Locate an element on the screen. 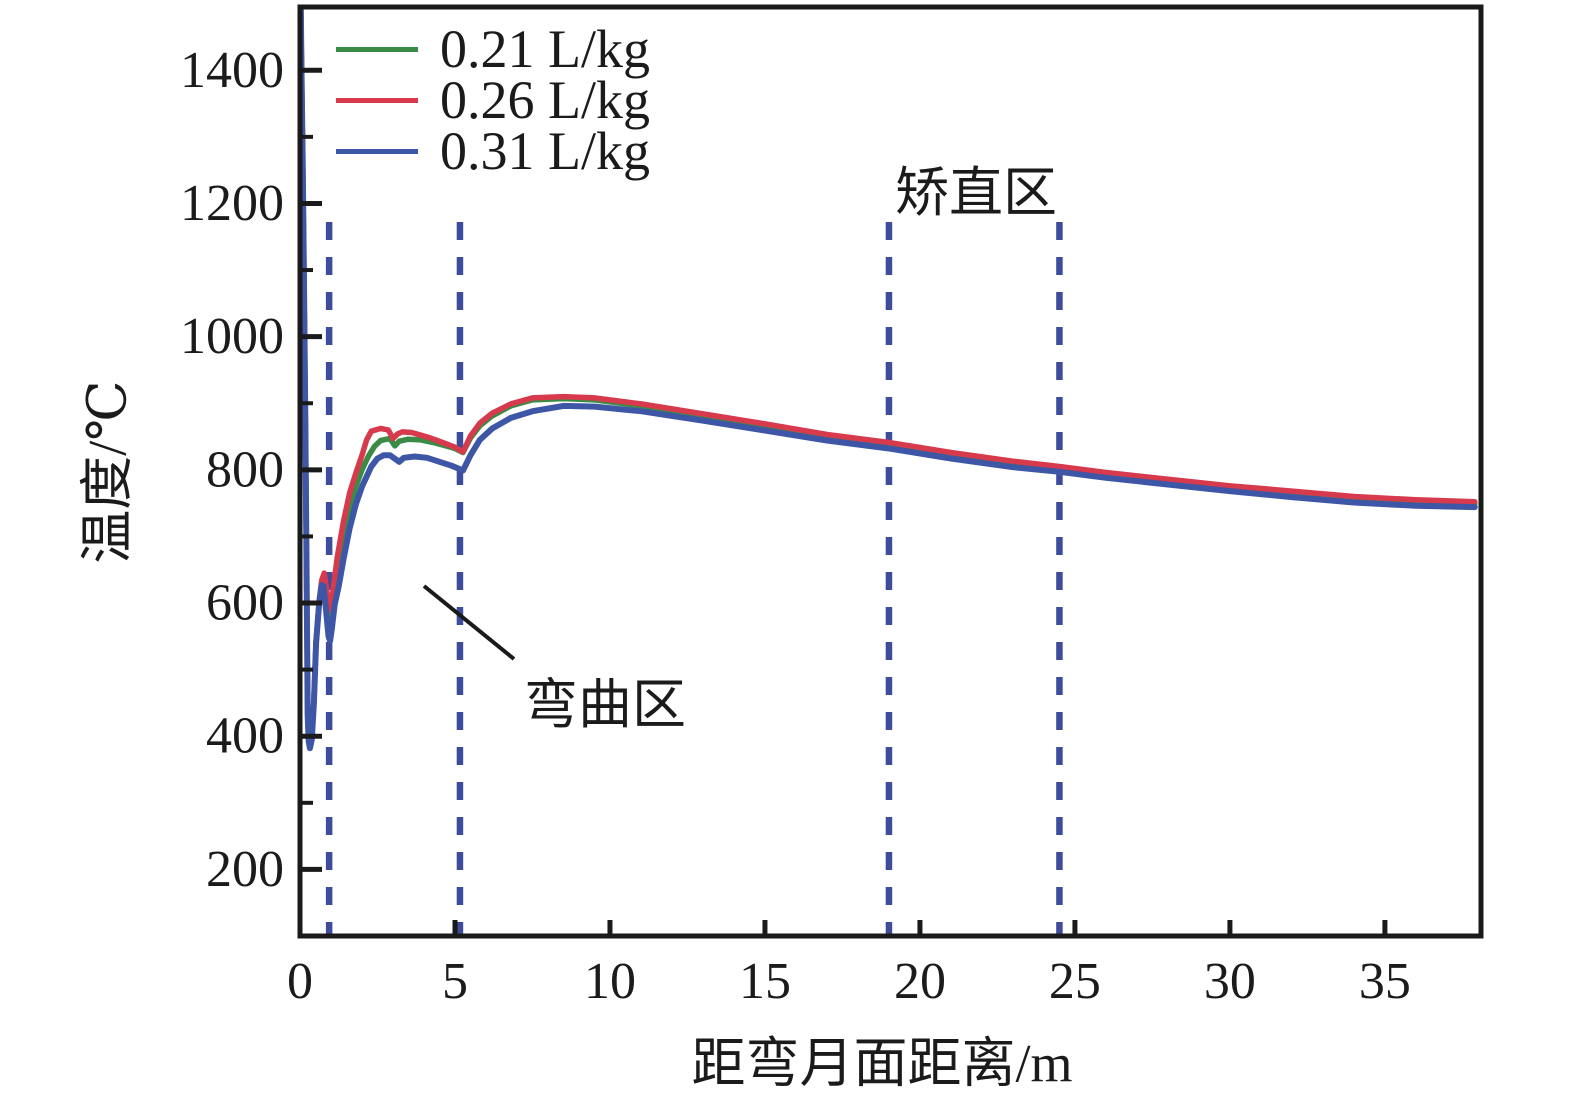 The image size is (1575, 1106). x-tick-label: 10 is located at coordinates (610, 981).